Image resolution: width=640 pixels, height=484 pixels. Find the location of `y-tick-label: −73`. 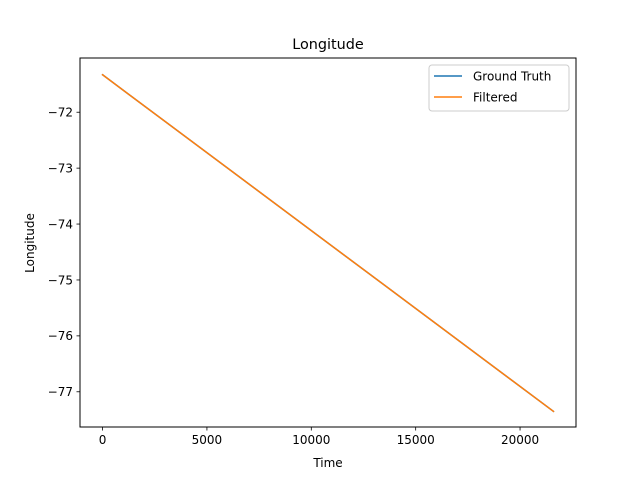

y-tick-label: −73 is located at coordinates (60, 168).